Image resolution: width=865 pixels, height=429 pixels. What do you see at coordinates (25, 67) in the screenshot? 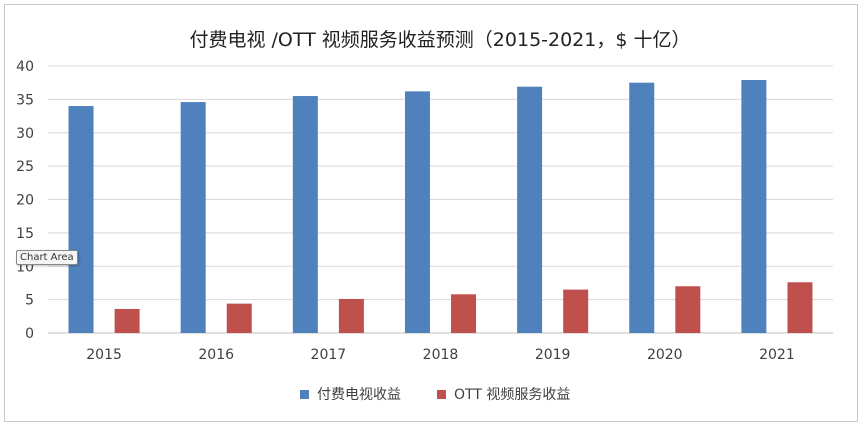
I see `y-tick-label: 40` at bounding box center [25, 67].